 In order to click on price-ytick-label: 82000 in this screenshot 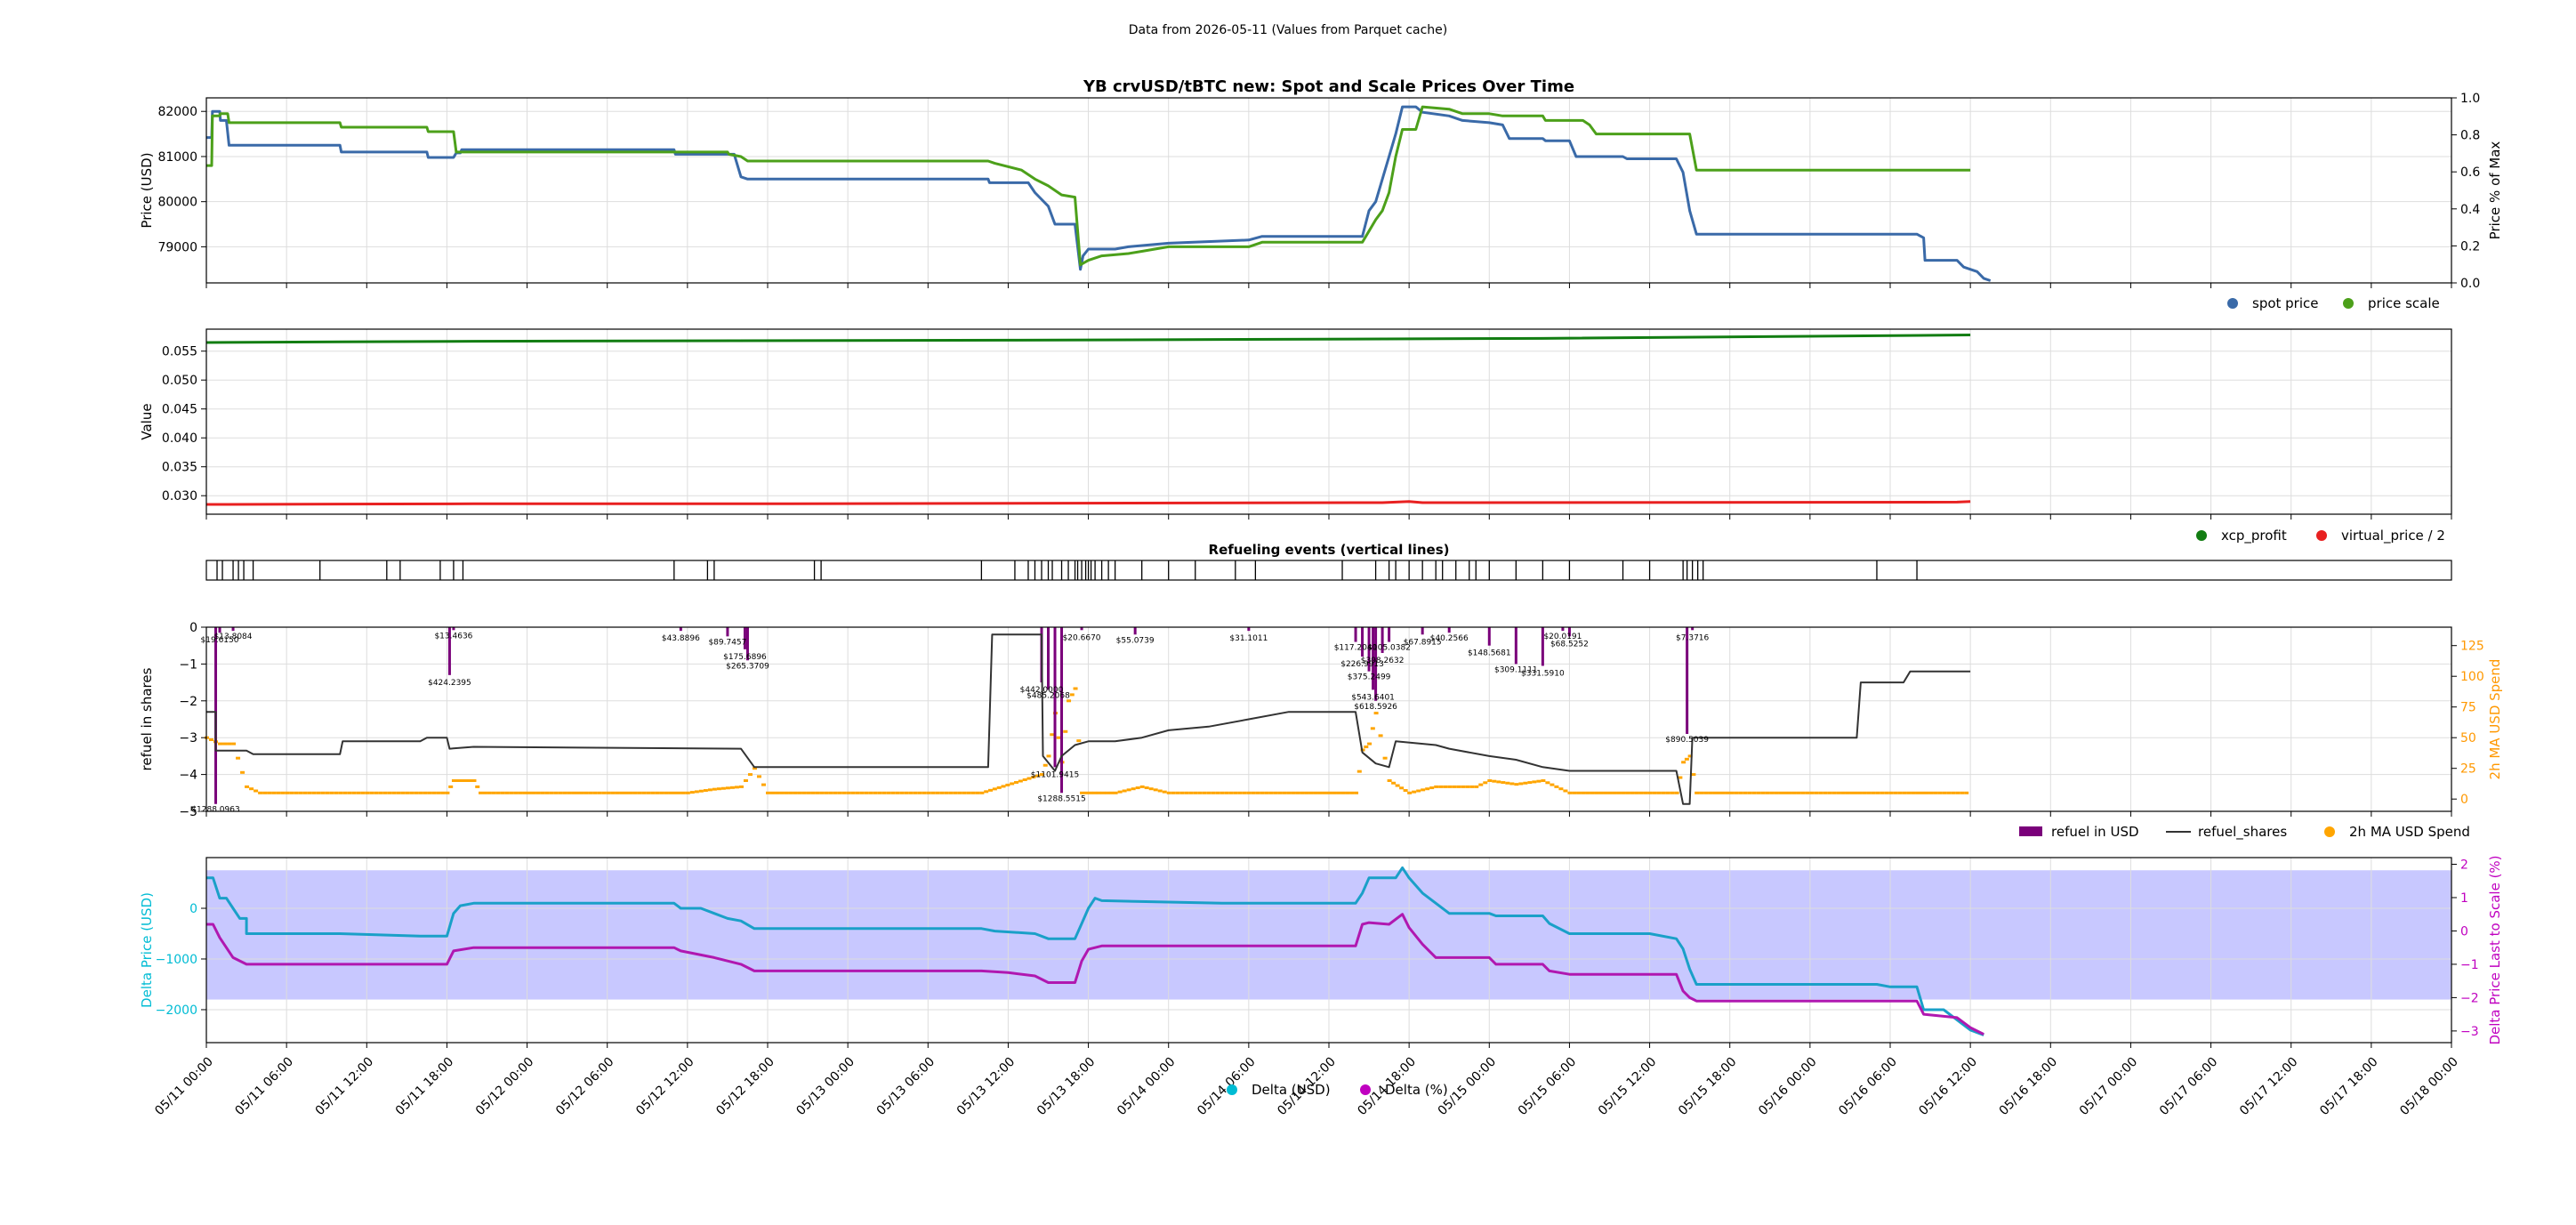, I will do `click(177, 112)`.